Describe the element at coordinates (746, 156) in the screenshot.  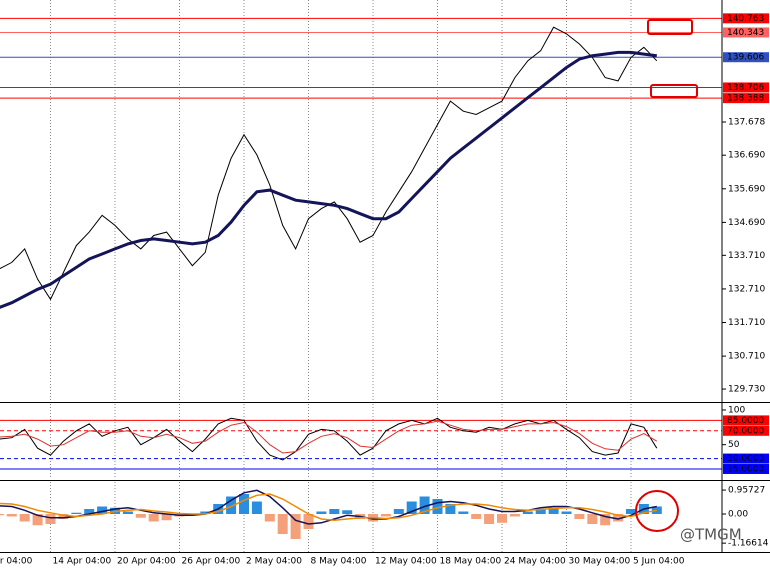
I see `y-tick-label: 136.690` at that location.